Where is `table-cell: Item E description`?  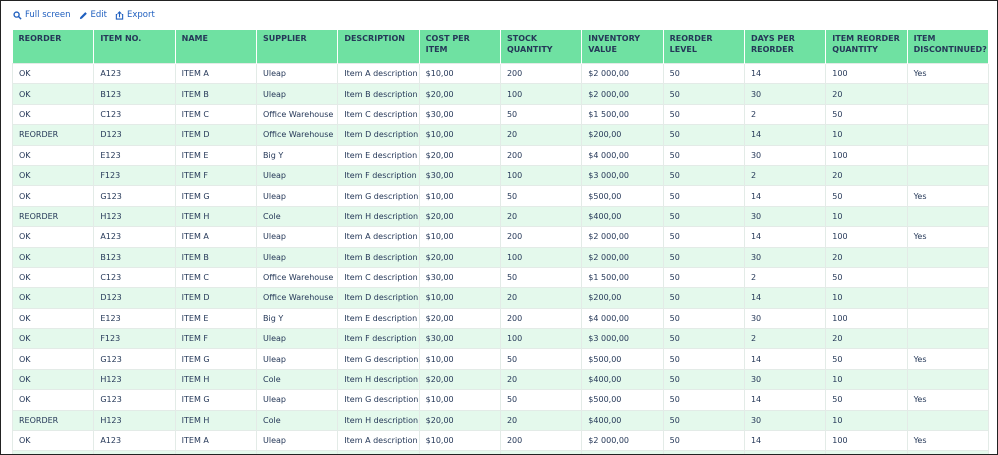 table-cell: Item E description is located at coordinates (378, 155).